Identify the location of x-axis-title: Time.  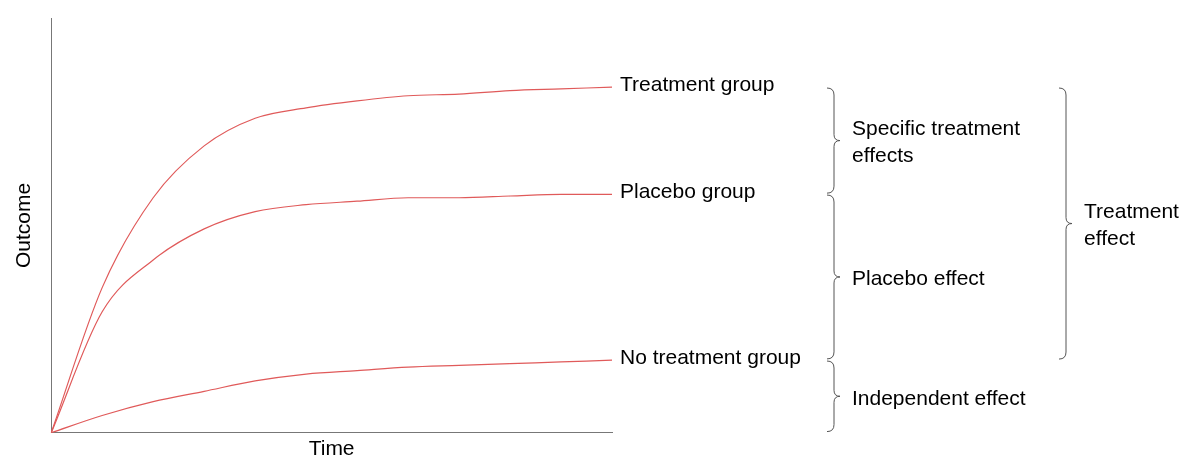
(331, 448).